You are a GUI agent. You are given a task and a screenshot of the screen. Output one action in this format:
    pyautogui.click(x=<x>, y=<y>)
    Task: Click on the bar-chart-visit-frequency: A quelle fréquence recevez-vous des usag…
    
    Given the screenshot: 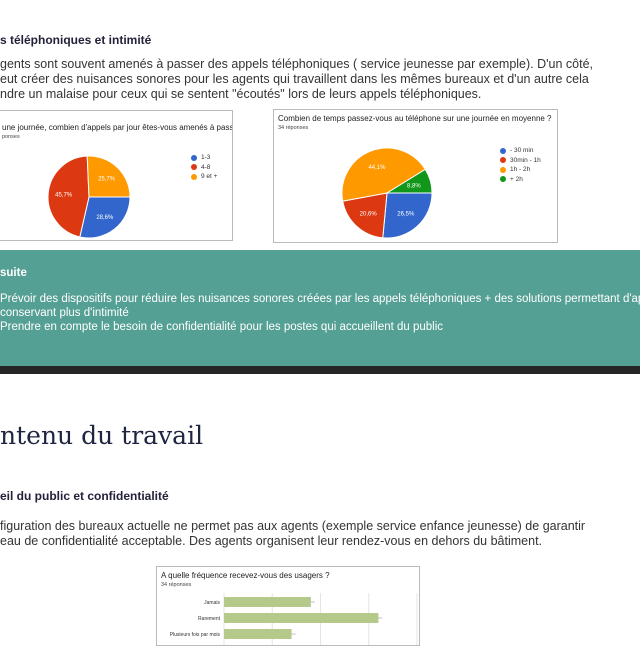 What is the action you would take?
    pyautogui.click(x=288, y=606)
    